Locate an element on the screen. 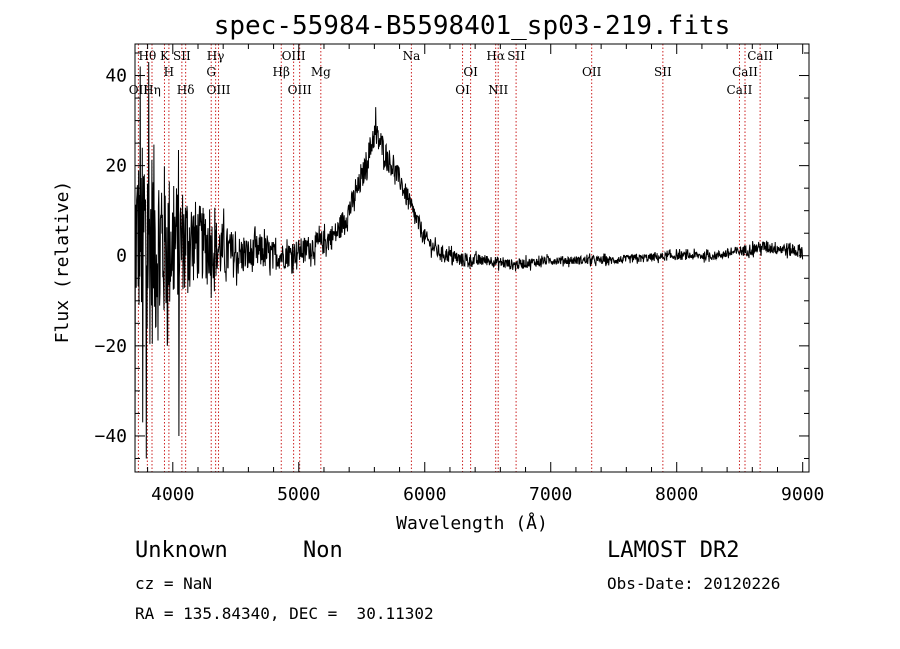 The width and height of the screenshot is (900, 649). y-axis-label: Flux (relative) is located at coordinates (62, 262).